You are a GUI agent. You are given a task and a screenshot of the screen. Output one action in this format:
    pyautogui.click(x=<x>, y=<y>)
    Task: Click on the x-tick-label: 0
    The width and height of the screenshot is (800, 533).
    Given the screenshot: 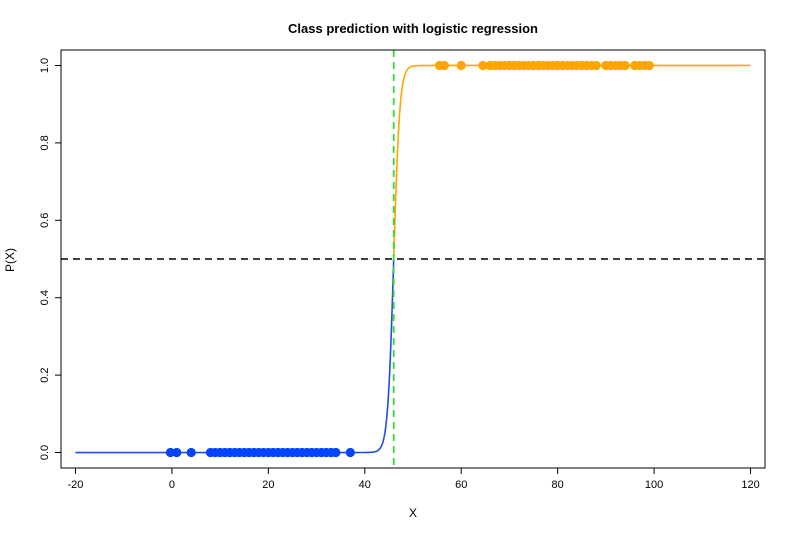 What is the action you would take?
    pyautogui.click(x=172, y=485)
    